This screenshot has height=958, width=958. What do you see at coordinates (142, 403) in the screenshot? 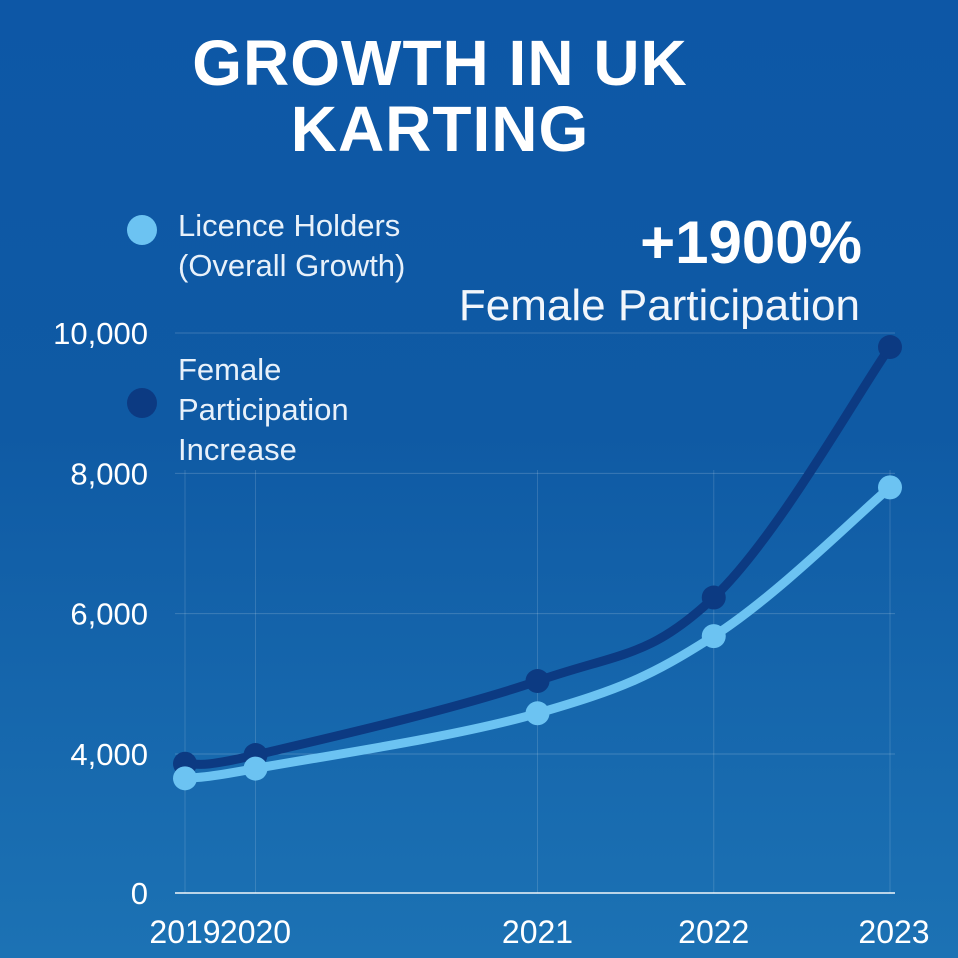
I see `legend-marker-female-participation` at bounding box center [142, 403].